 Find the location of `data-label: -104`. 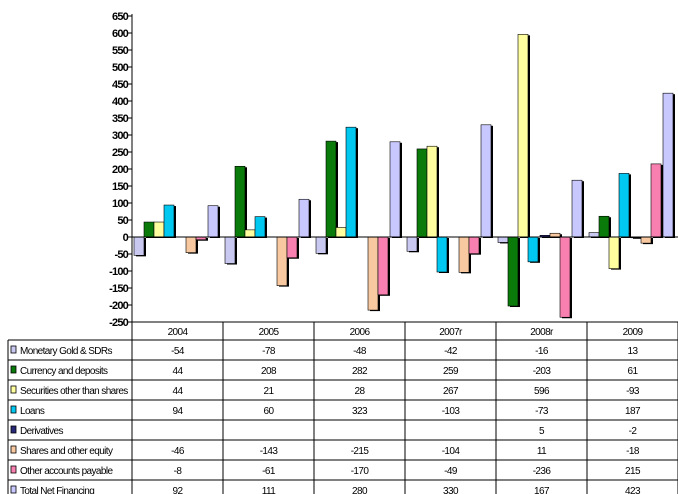

data-label: -104 is located at coordinates (451, 451).